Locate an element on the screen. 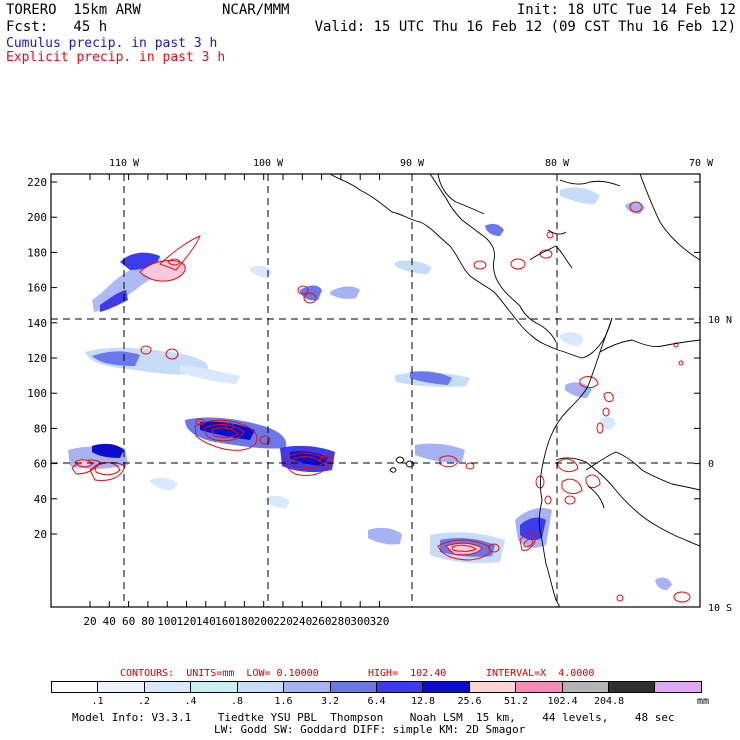 The width and height of the screenshot is (740, 740). top-label-70w: 70 W is located at coordinates (701, 163).